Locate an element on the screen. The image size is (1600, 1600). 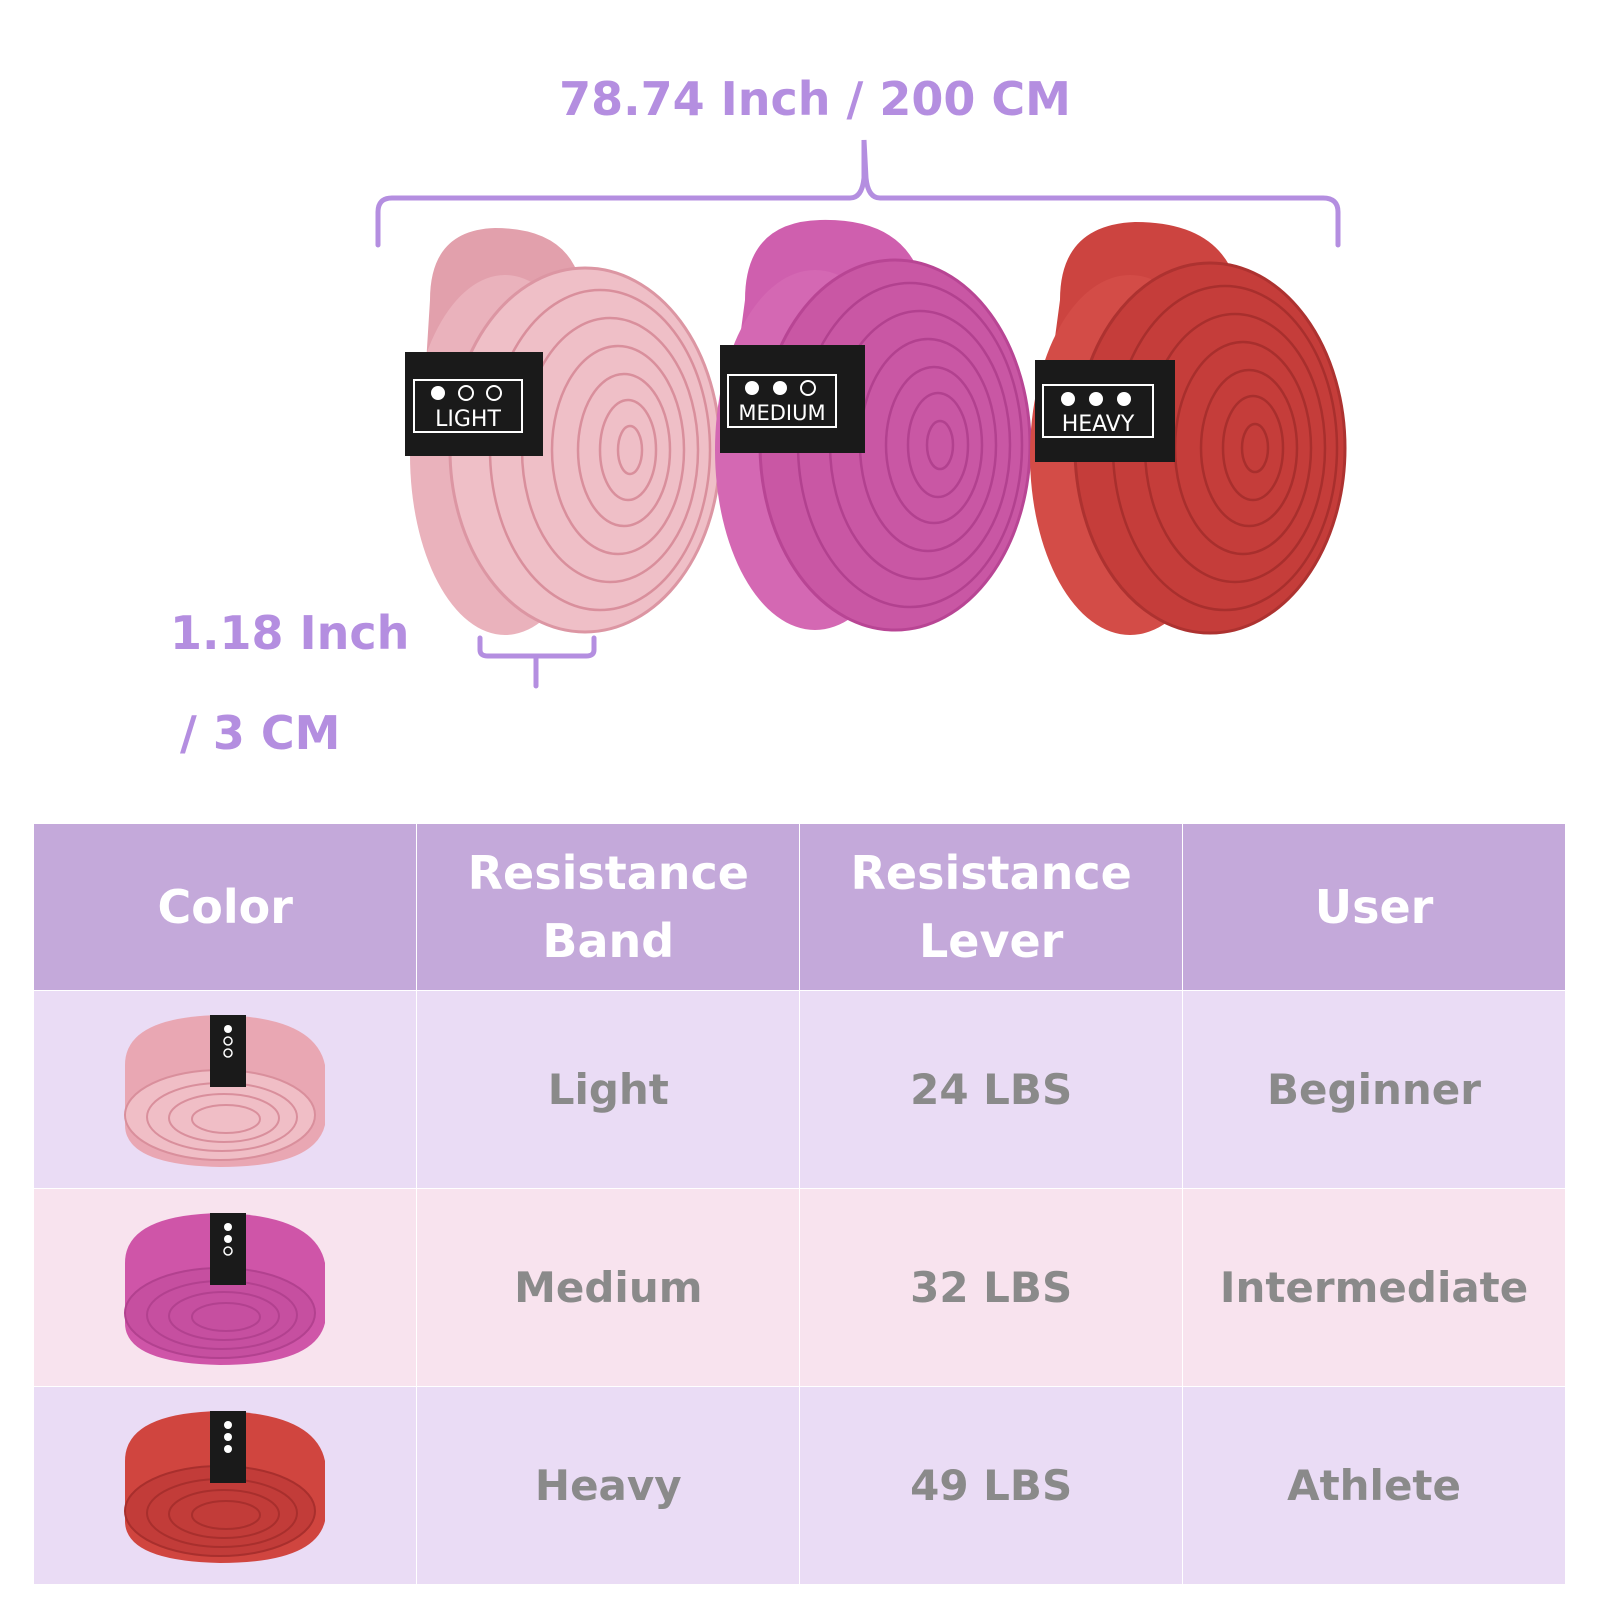
medium-band-thumbnail is located at coordinates (225, 1288).